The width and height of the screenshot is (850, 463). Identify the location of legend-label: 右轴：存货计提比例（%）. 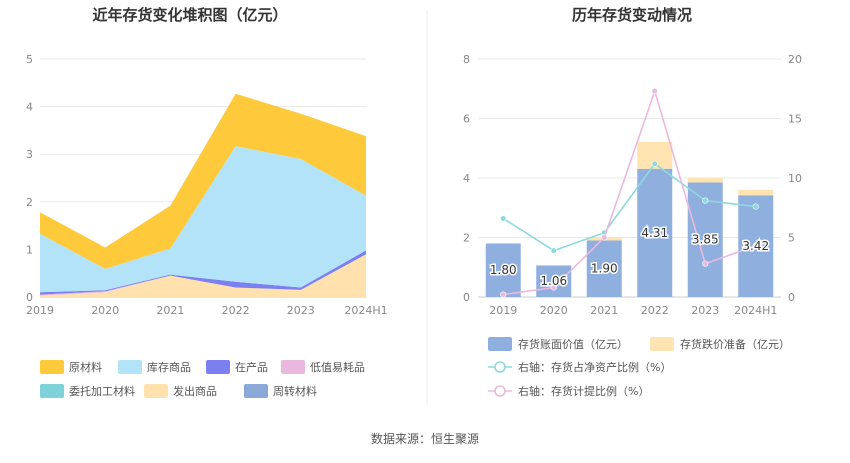
(583, 391).